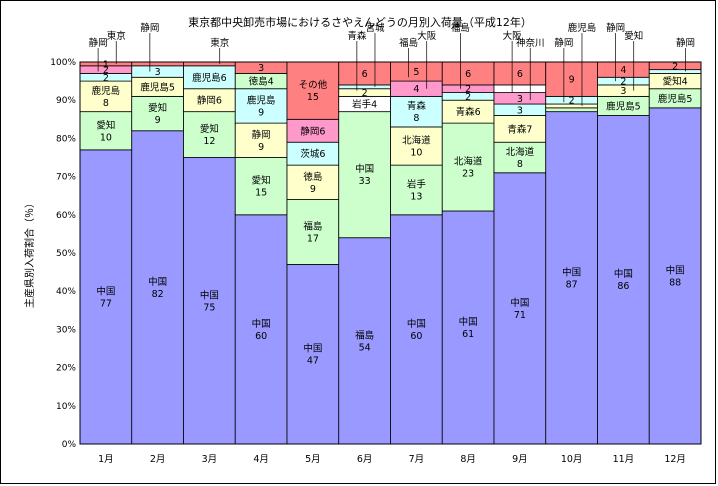  What do you see at coordinates (66, 139) in the screenshot?
I see `y-tick-label: 80%` at bounding box center [66, 139].